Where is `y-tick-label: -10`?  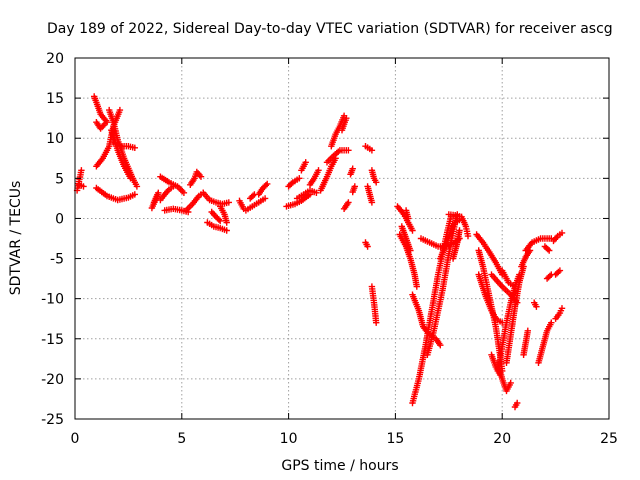
y-tick-label: -10 is located at coordinates (52, 300).